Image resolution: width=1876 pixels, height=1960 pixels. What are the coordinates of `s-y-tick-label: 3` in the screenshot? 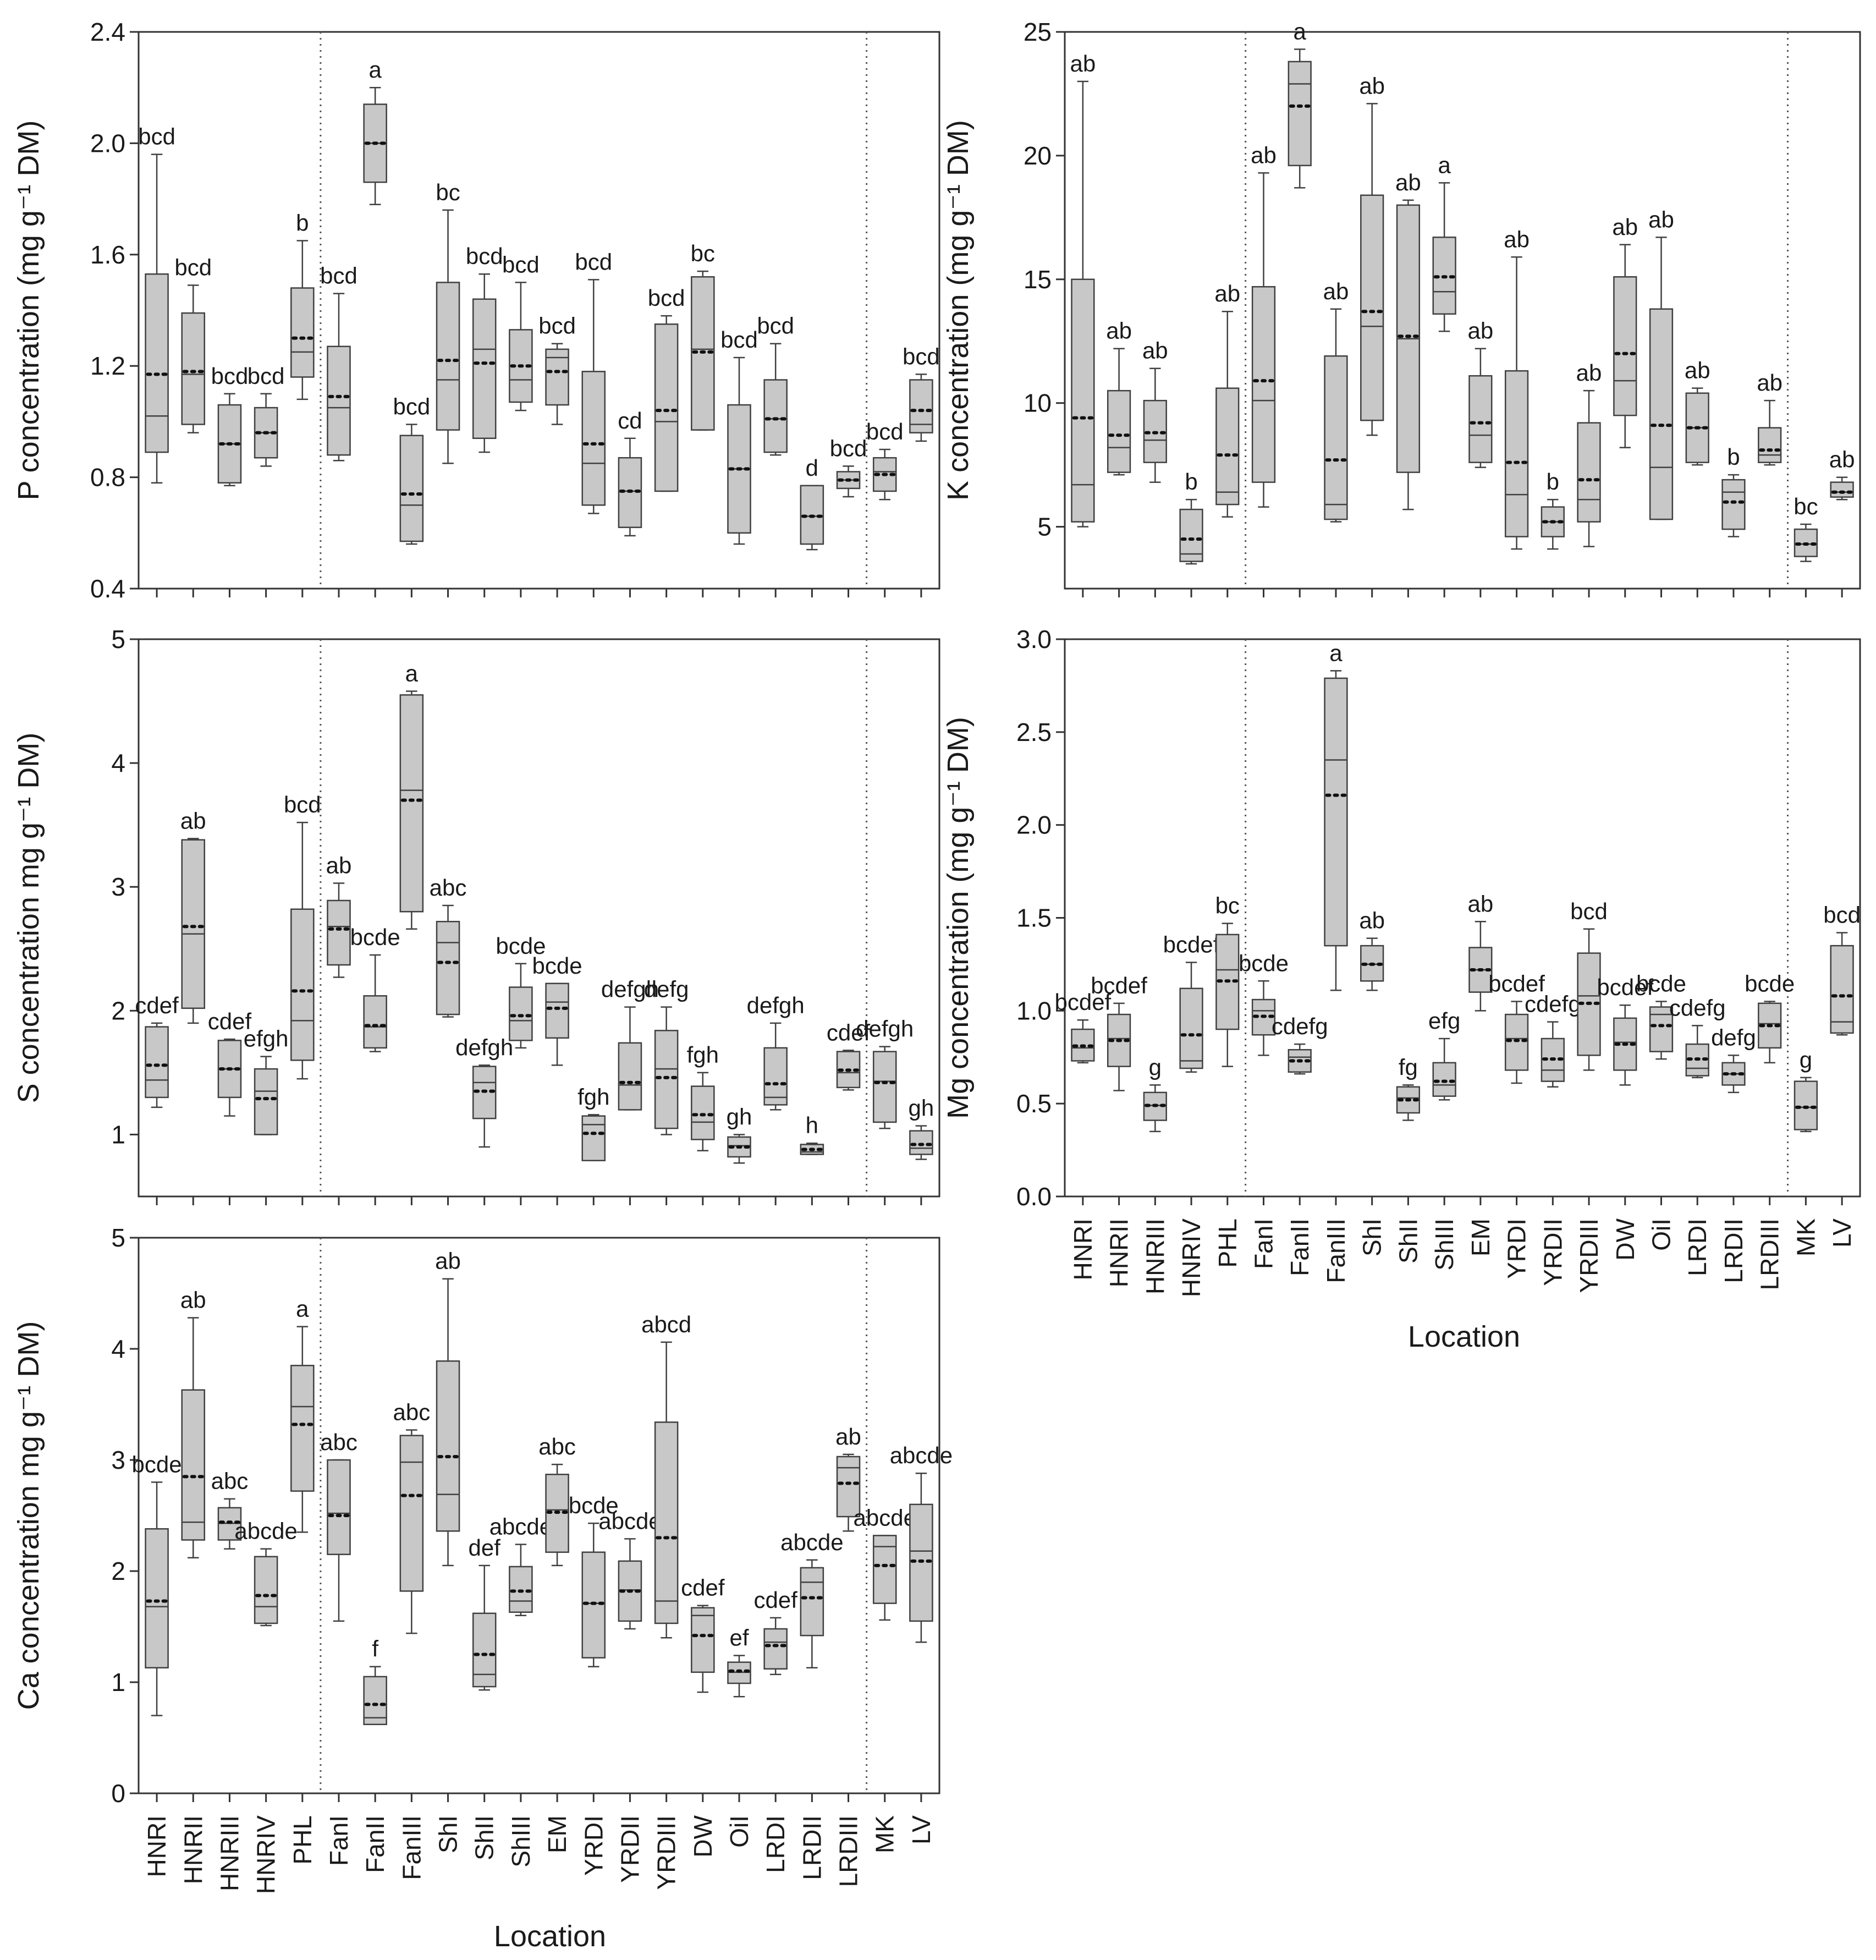 It's located at (118, 887).